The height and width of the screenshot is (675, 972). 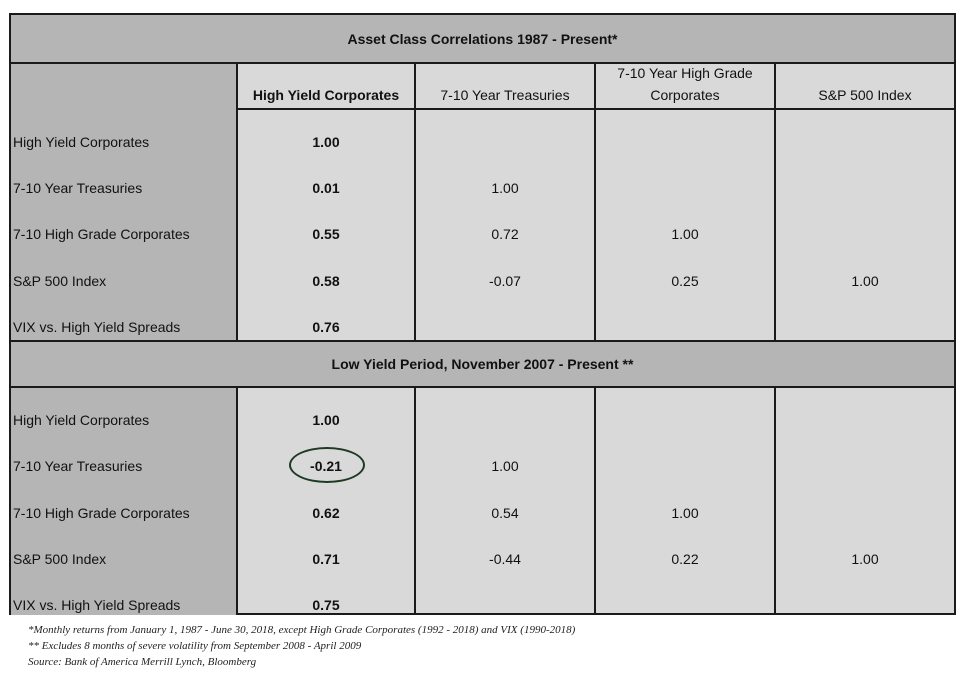 What do you see at coordinates (326, 95) in the screenshot?
I see `column-header-high-yield: High Yield Corporates` at bounding box center [326, 95].